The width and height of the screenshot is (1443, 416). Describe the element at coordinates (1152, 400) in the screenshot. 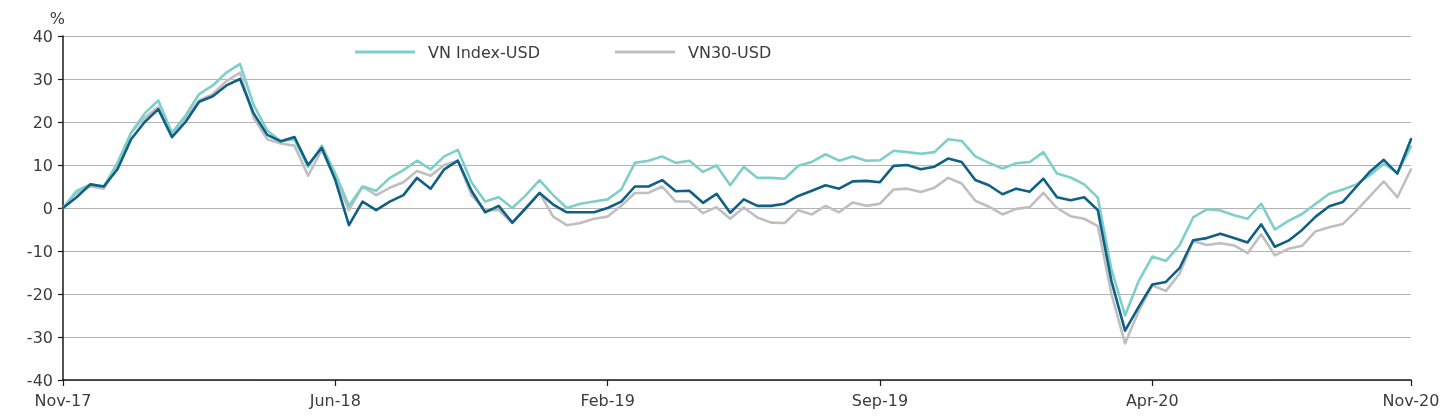

I see `x-tick-label: Apr-20` at that location.